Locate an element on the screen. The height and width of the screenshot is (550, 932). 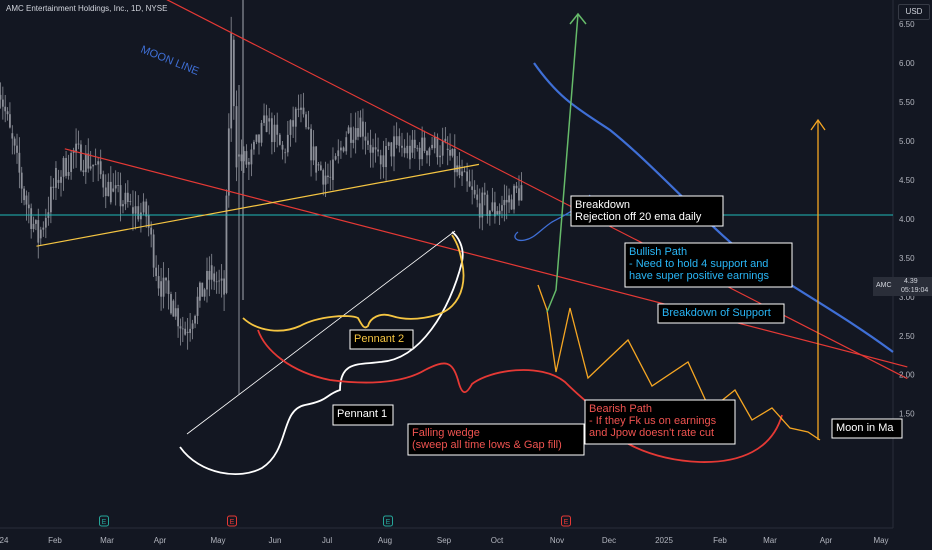
x-tick-label: Apr is located at coordinates (160, 540).